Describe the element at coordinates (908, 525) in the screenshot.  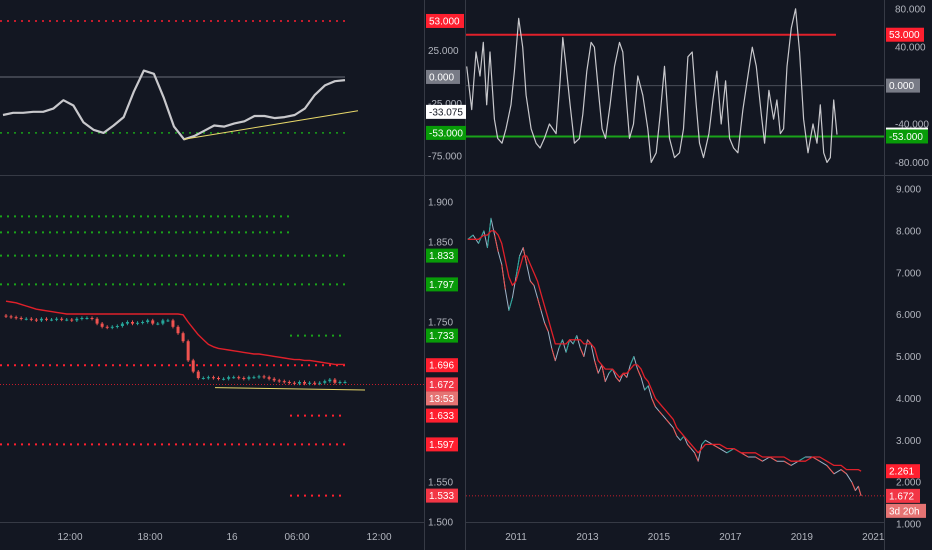
I see `y-tick-label: 1.000` at that location.